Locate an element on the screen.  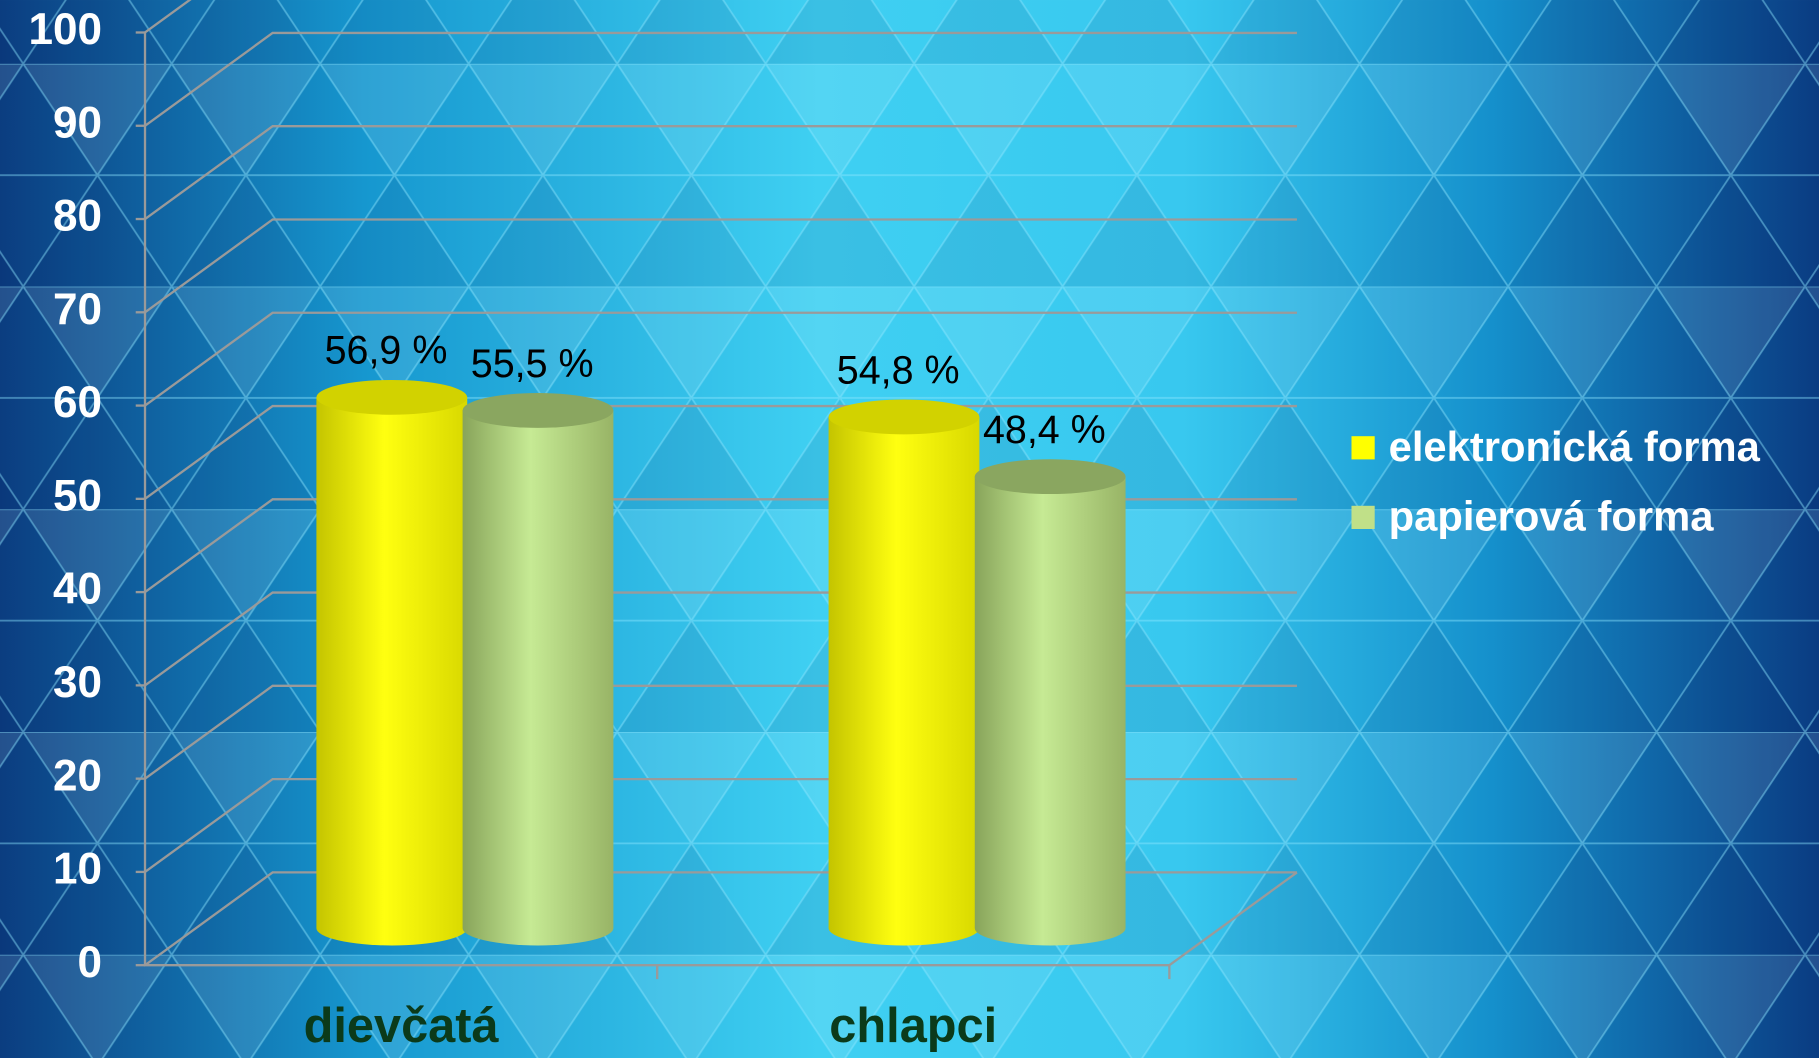
y-tick-label: 20 is located at coordinates (77, 775).